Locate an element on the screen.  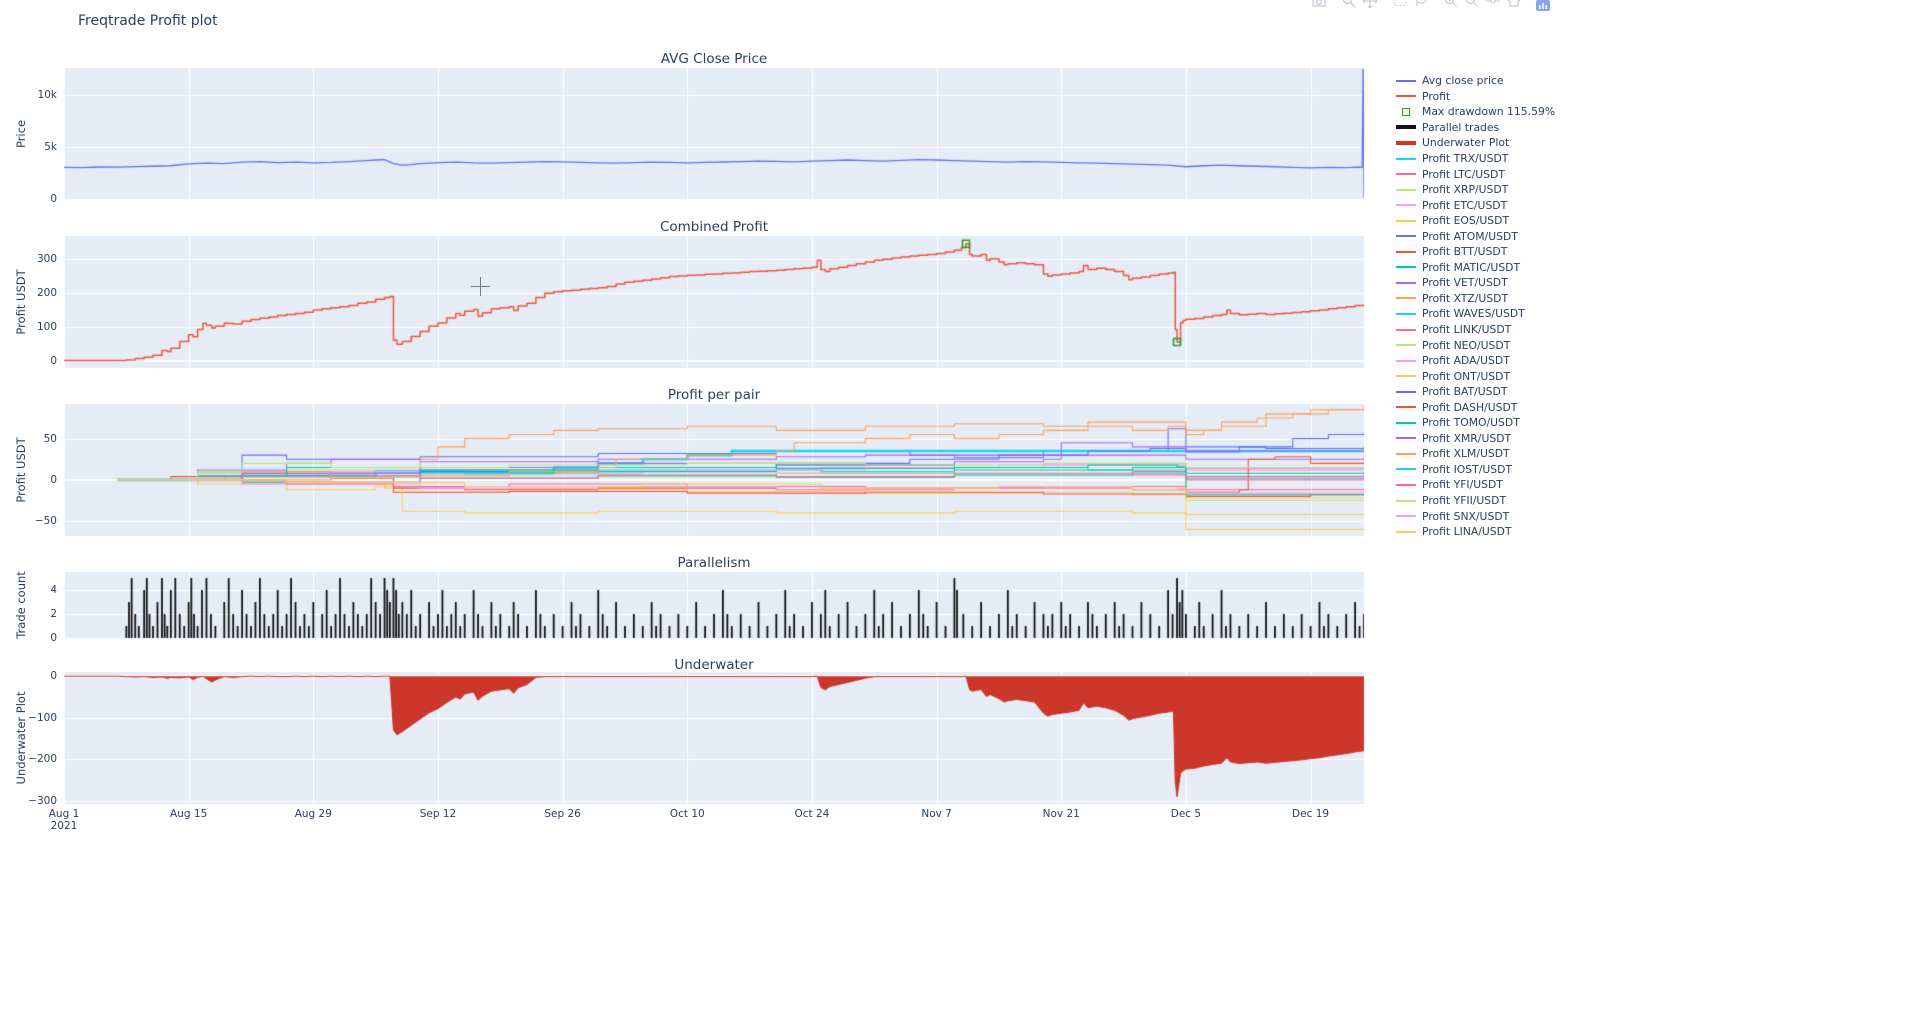
y-axis-title-trade-count: Trade count is located at coordinates (21, 605).